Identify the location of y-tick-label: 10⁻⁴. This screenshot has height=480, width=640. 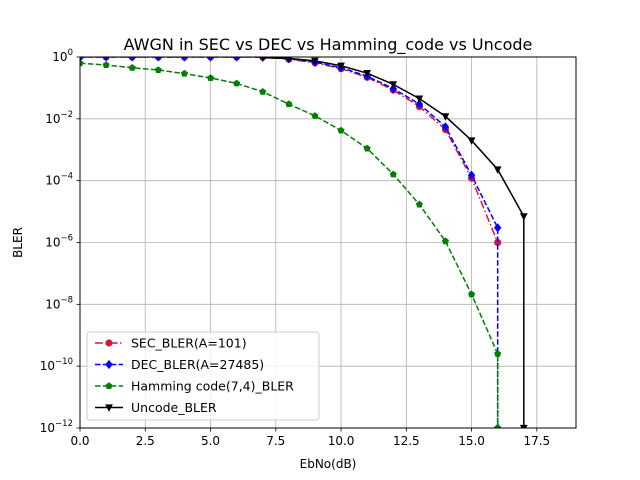
(59, 180).